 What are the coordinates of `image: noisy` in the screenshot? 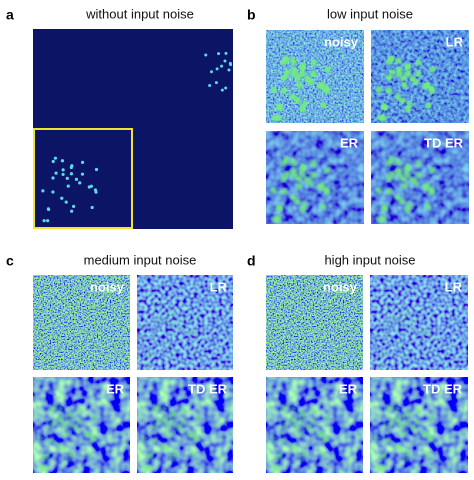 It's located at (314, 322).